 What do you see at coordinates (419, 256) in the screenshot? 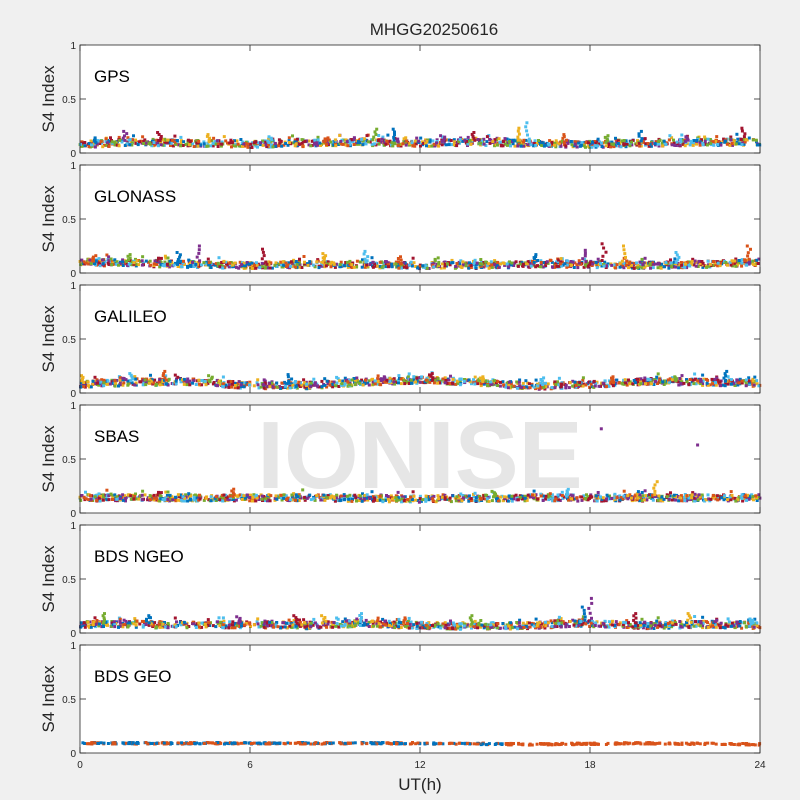
I see `data-points` at bounding box center [419, 256].